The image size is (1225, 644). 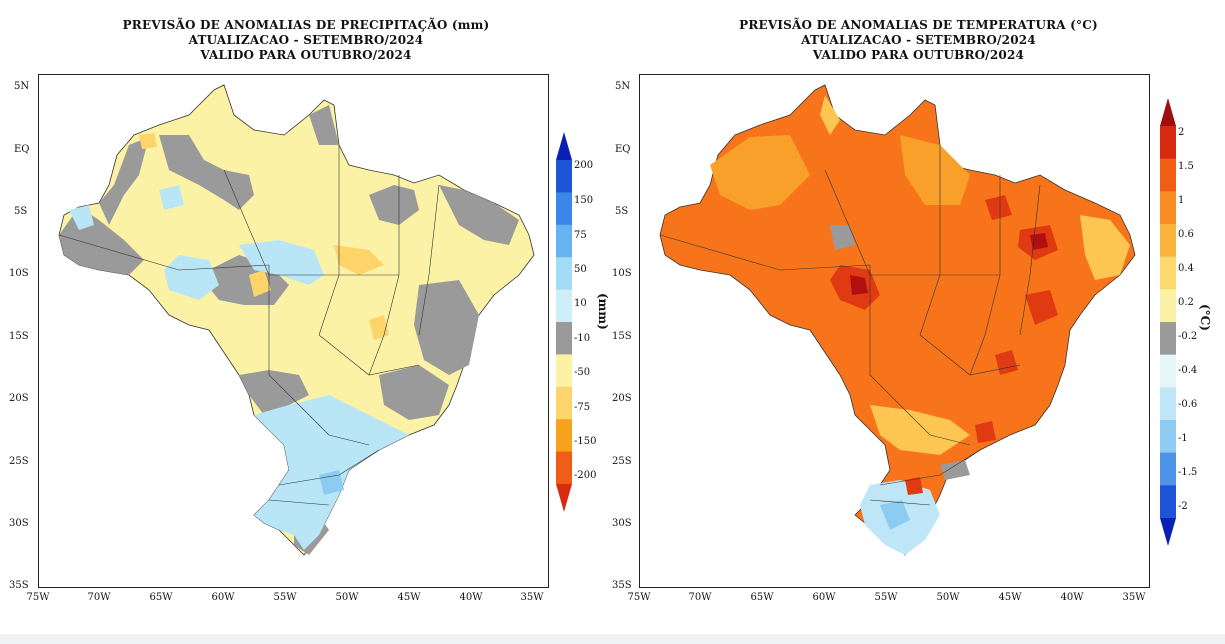 I want to click on temp-legend-label: -0.6, so click(x=1188, y=404).